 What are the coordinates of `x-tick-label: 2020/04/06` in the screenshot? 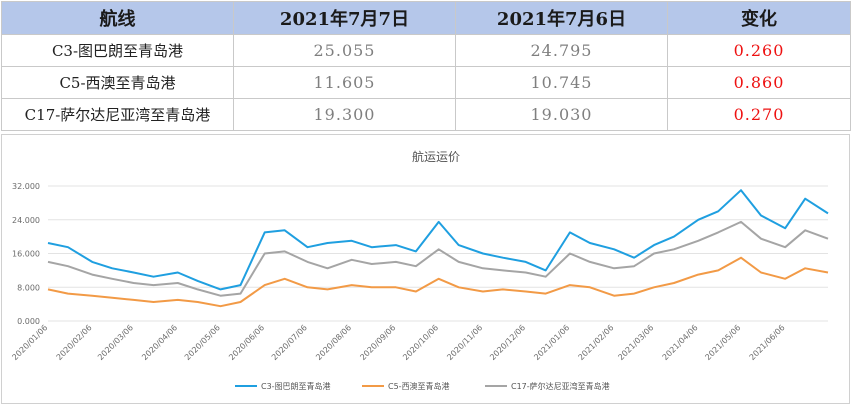 It's located at (159, 342).